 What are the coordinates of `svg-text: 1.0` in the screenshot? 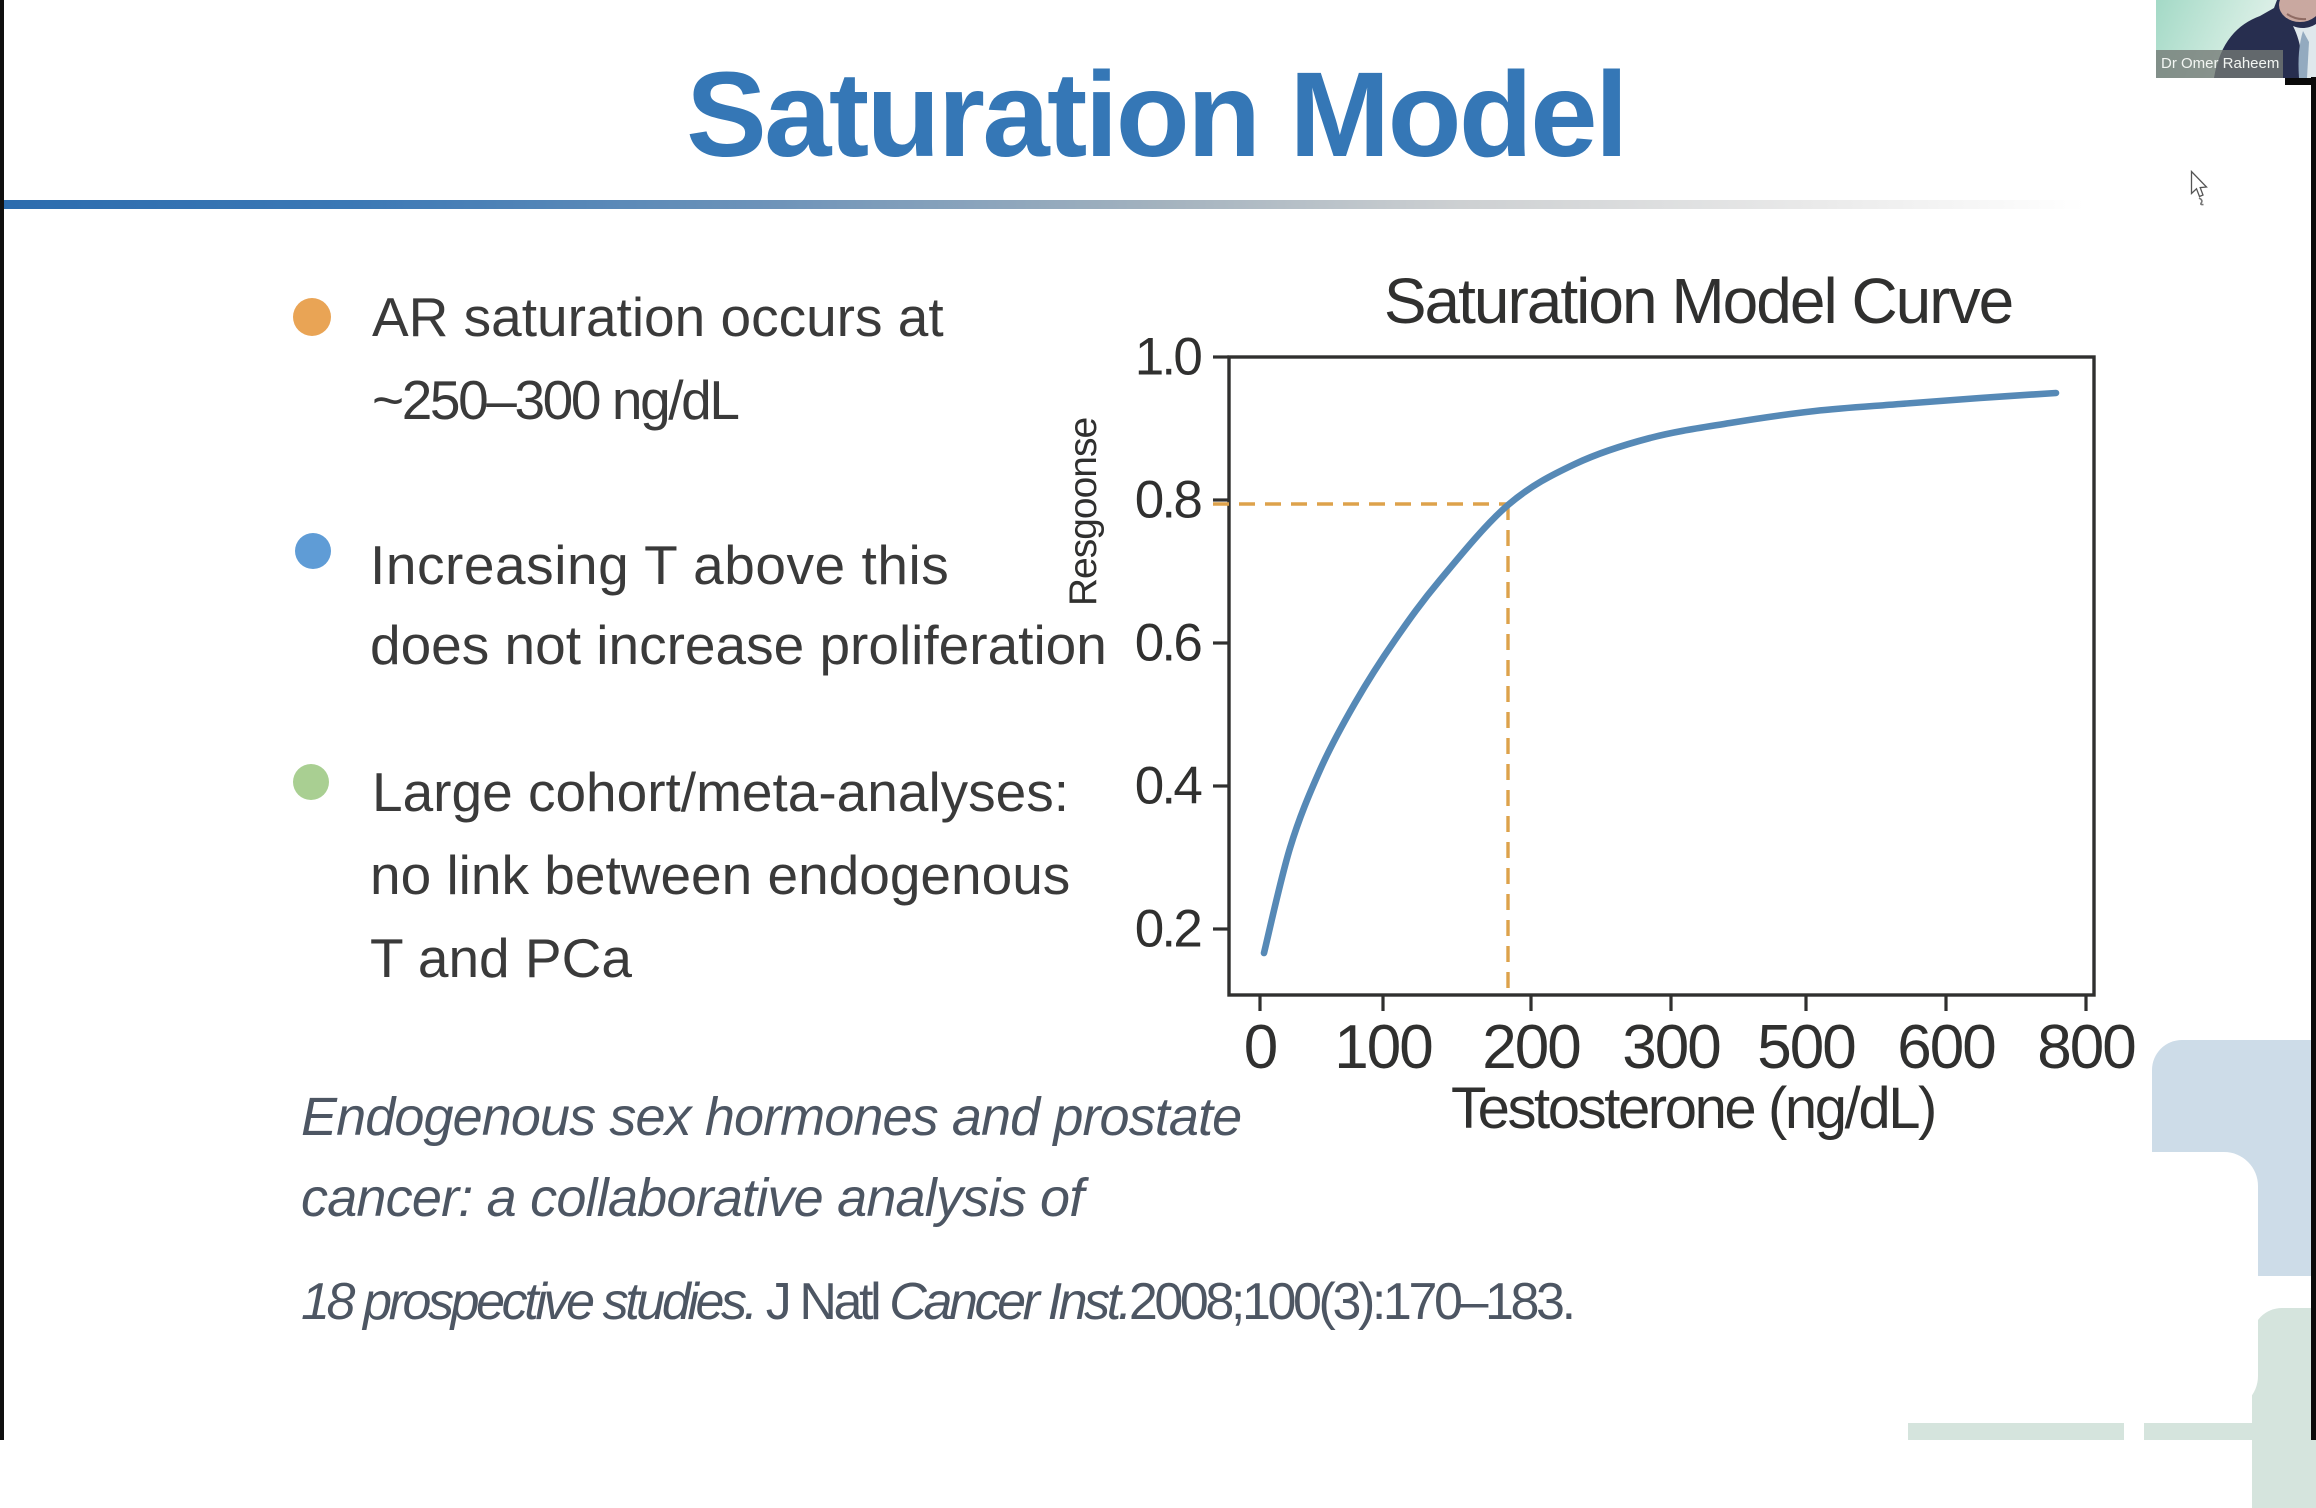 It's located at (1168, 357).